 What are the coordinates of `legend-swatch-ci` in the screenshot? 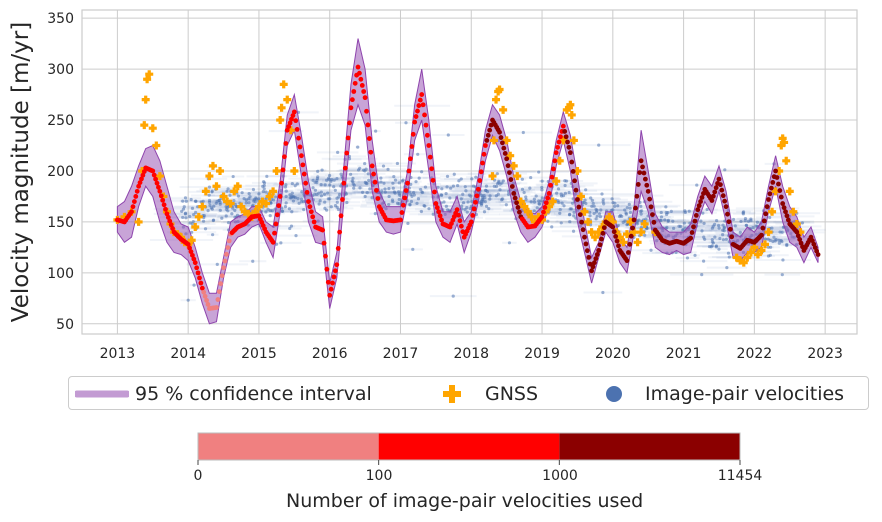 It's located at (102, 394).